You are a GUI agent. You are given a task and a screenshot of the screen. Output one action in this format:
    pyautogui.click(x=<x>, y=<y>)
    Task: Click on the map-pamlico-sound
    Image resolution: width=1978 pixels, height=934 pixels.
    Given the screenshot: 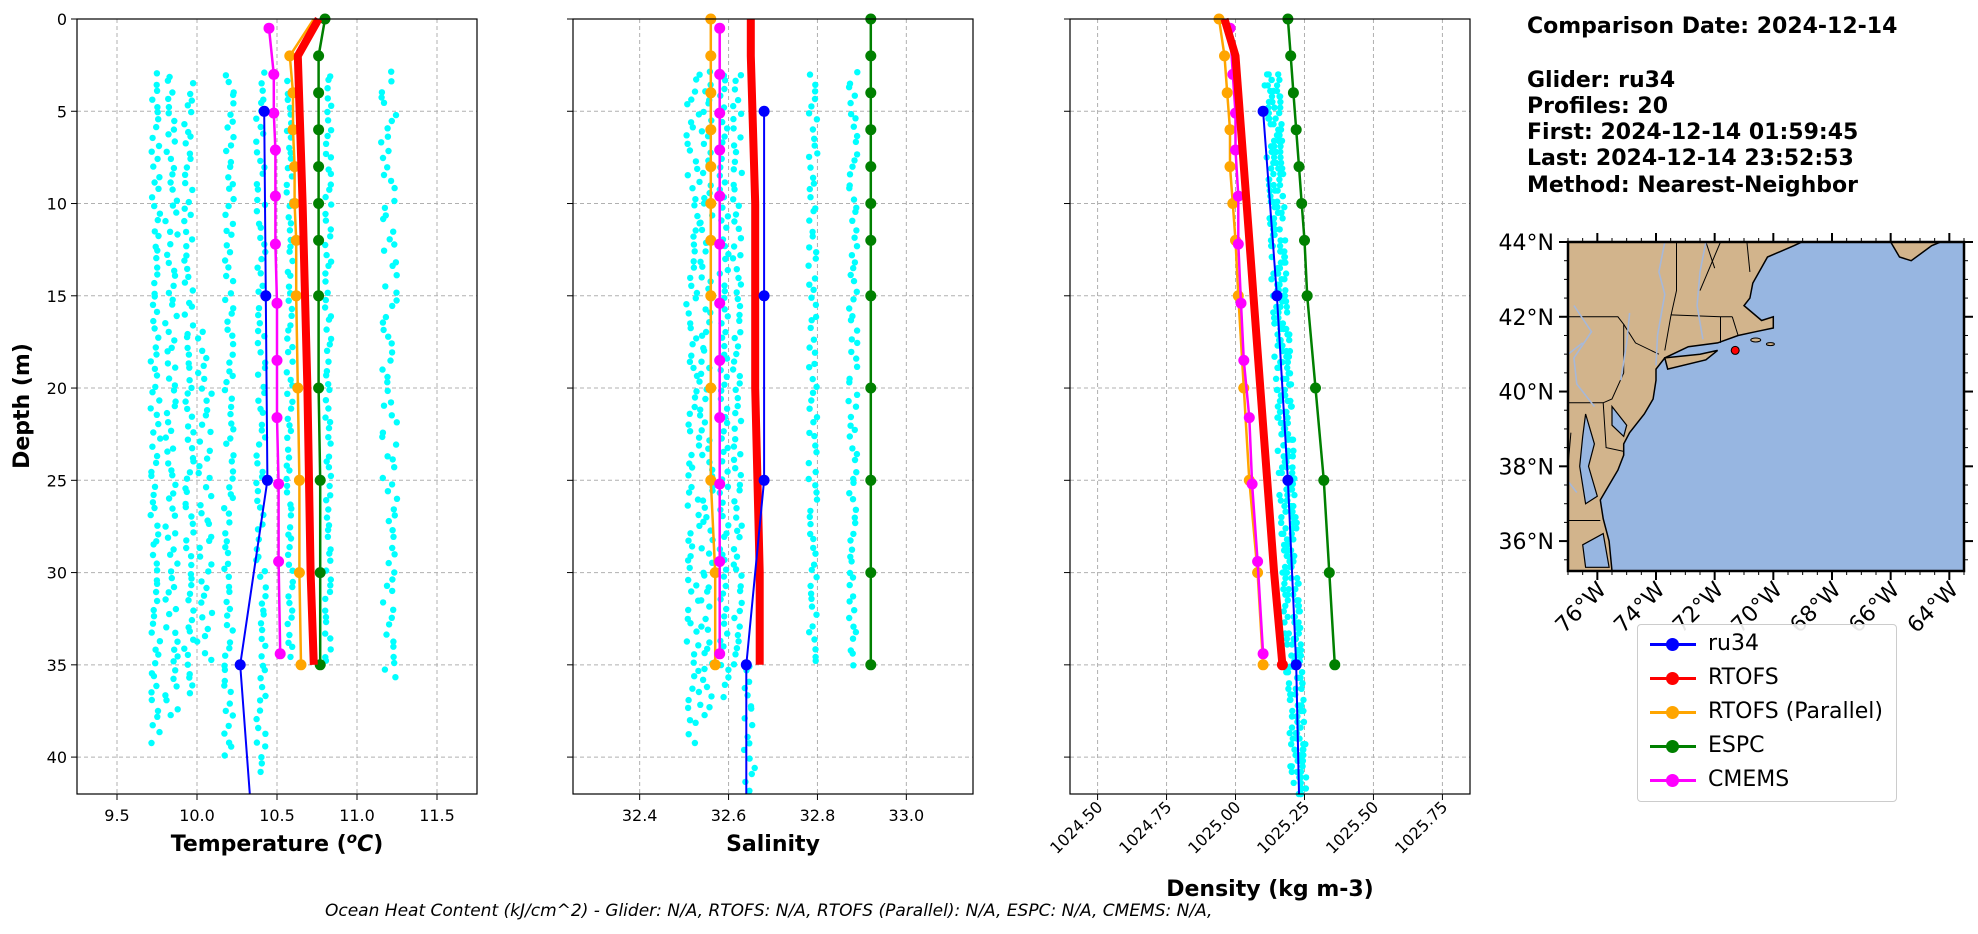 What is the action you would take?
    pyautogui.click(x=1596, y=550)
    